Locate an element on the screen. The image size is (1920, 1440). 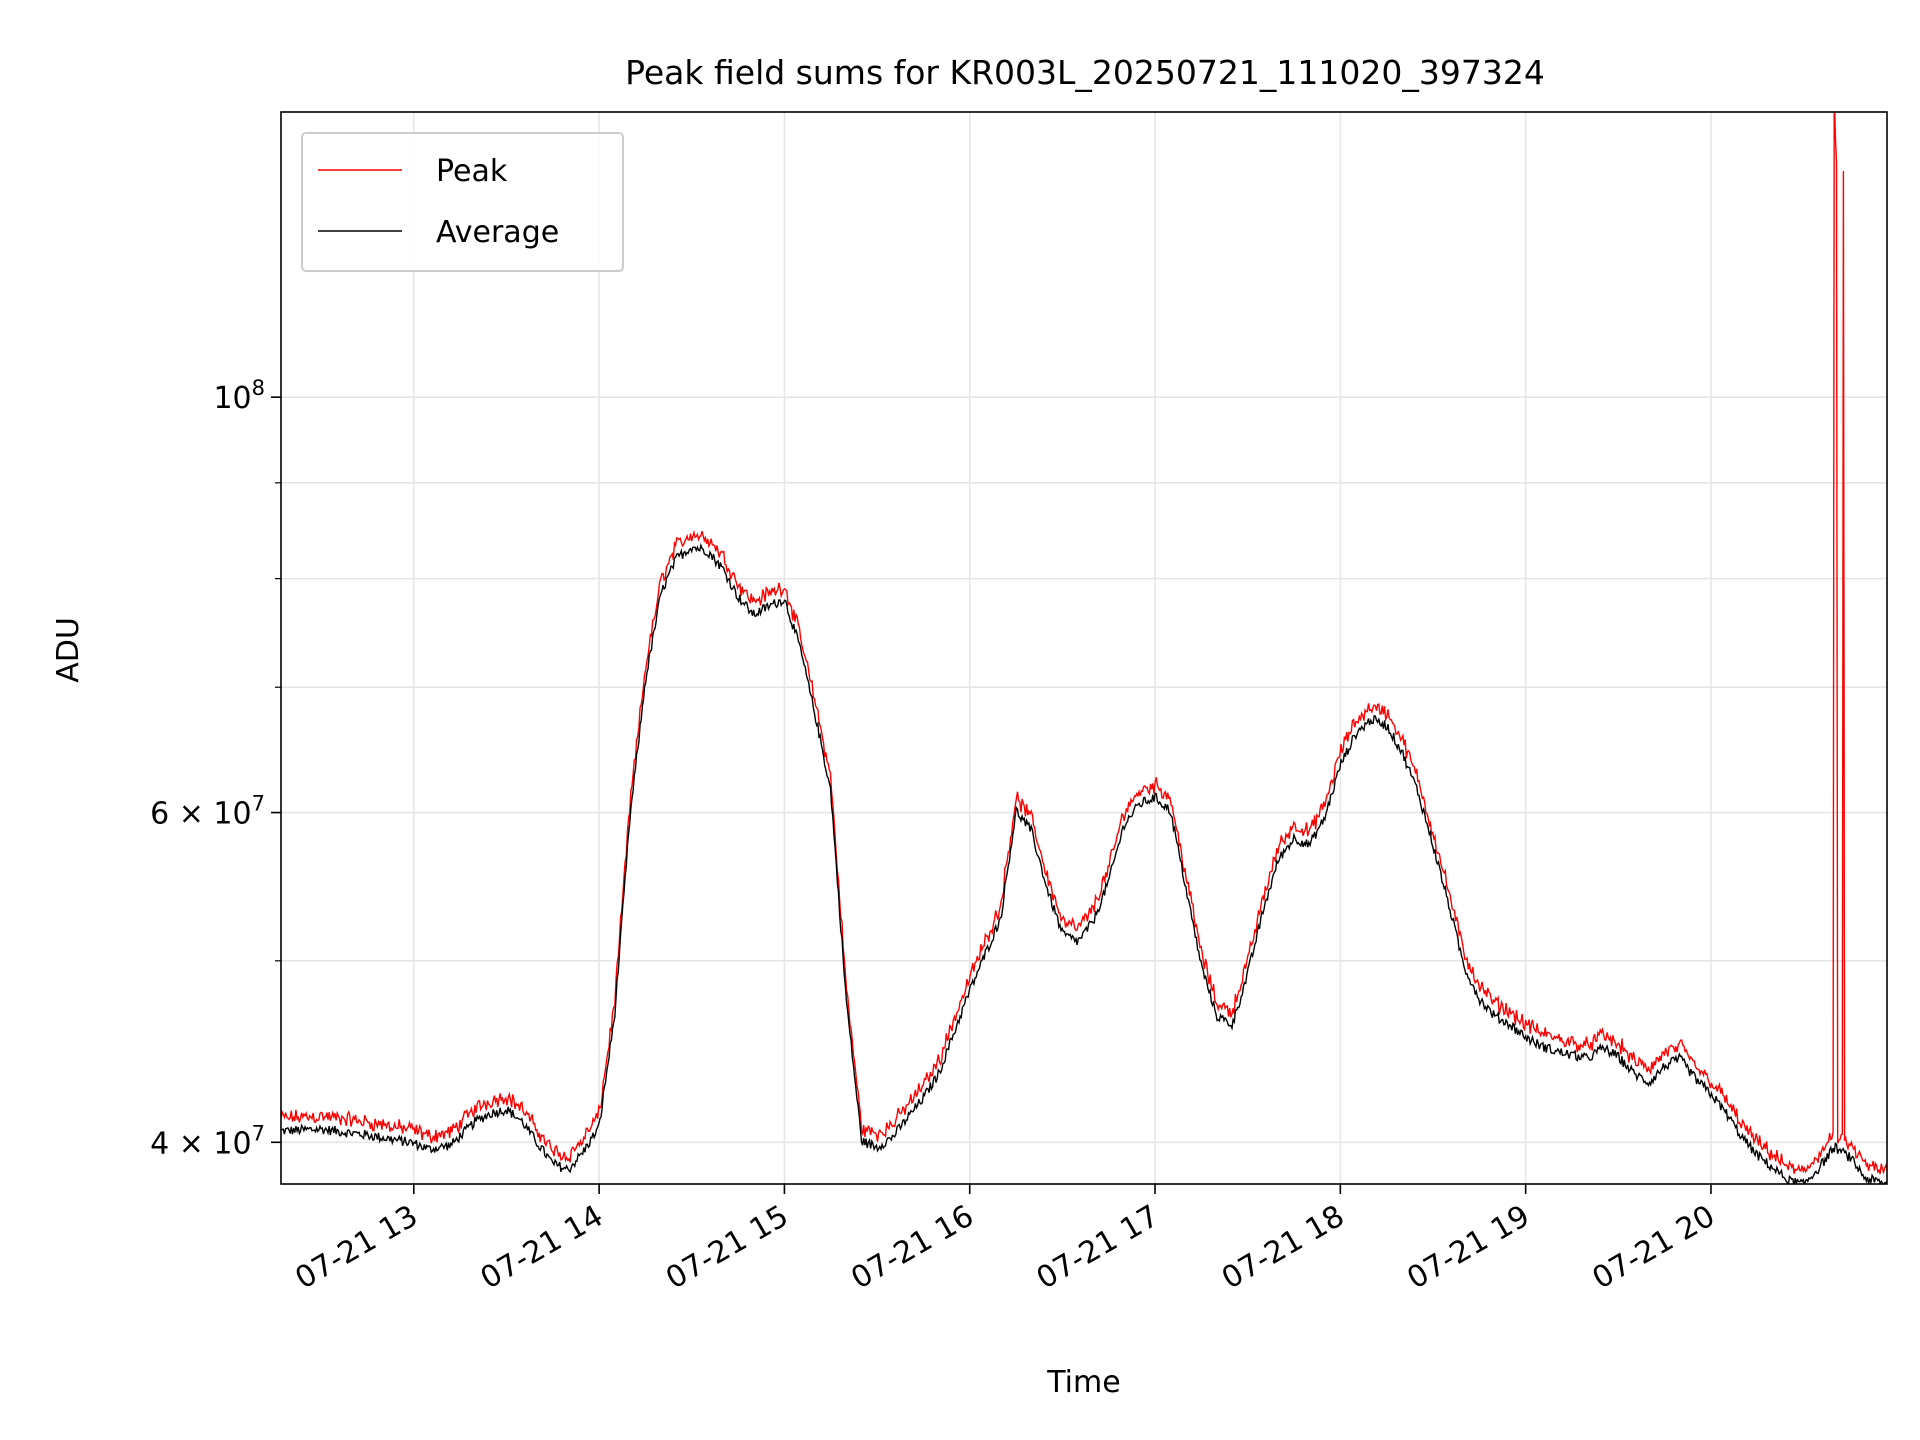
y-tick-mantissa: 6 × 10 is located at coordinates (200, 814).